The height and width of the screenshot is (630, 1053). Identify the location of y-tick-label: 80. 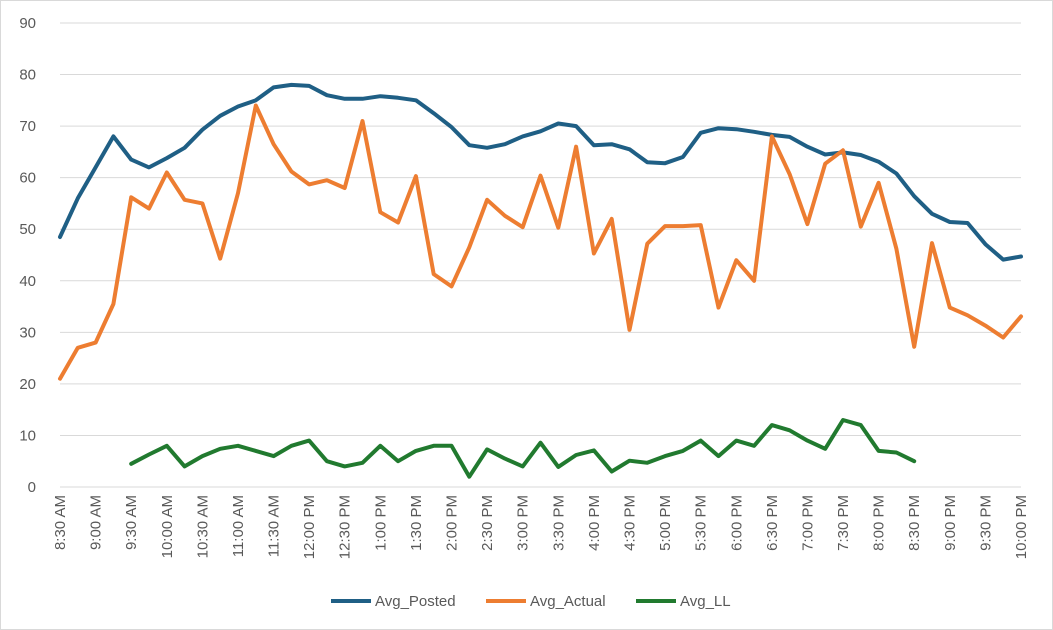
(27, 75).